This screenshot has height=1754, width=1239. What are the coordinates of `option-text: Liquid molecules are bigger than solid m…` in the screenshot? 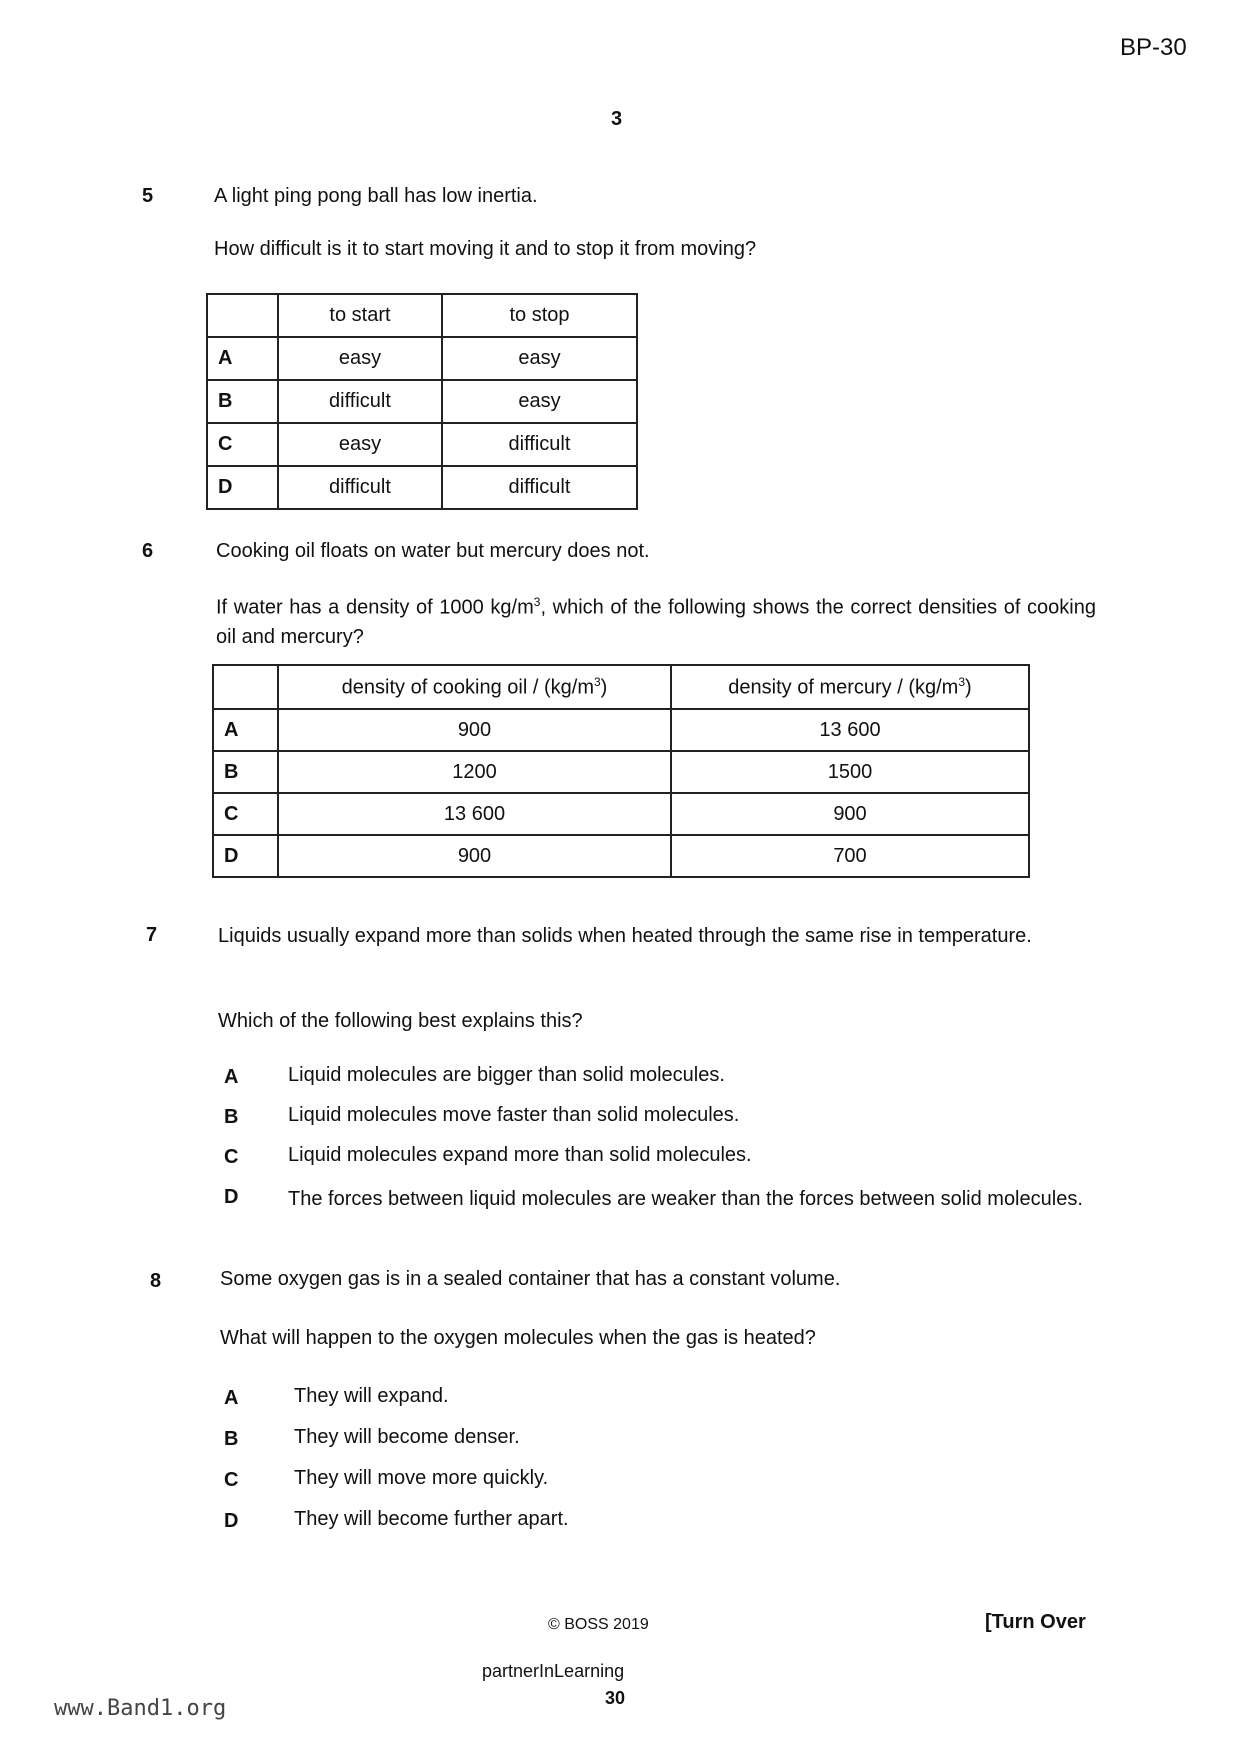 It's located at (506, 1075).